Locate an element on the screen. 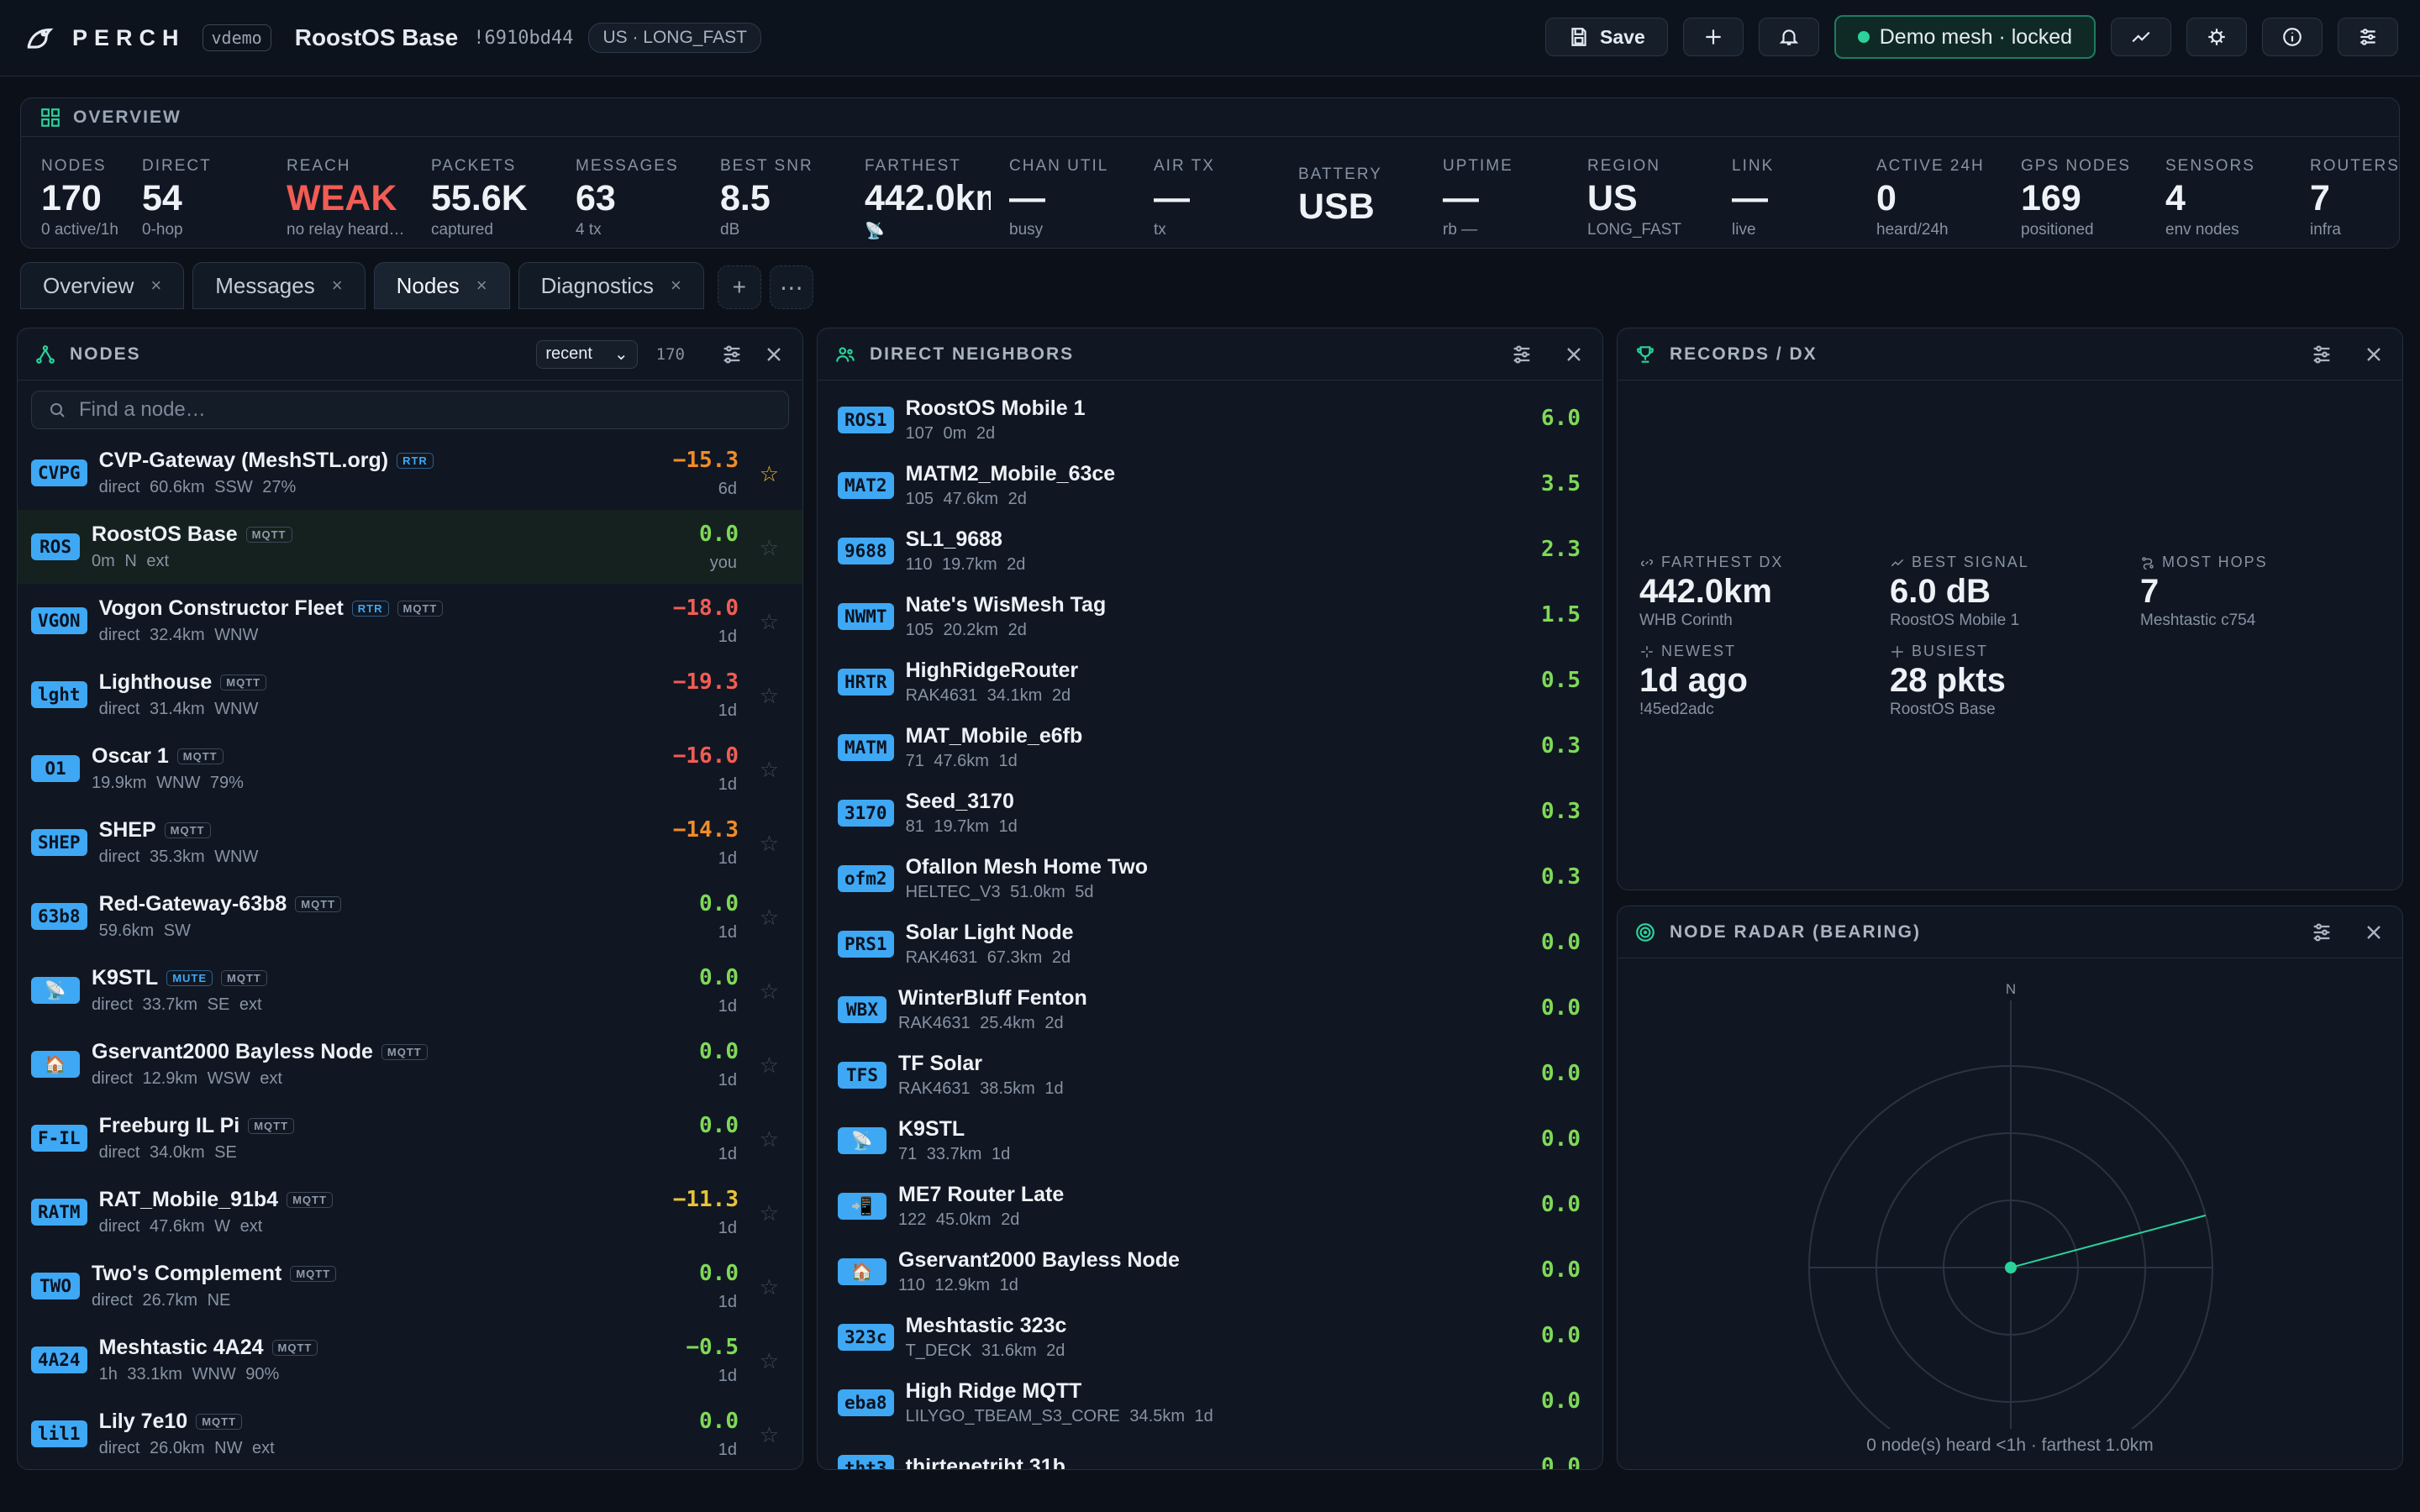  star-filled-icon: ☆ is located at coordinates (769, 473).